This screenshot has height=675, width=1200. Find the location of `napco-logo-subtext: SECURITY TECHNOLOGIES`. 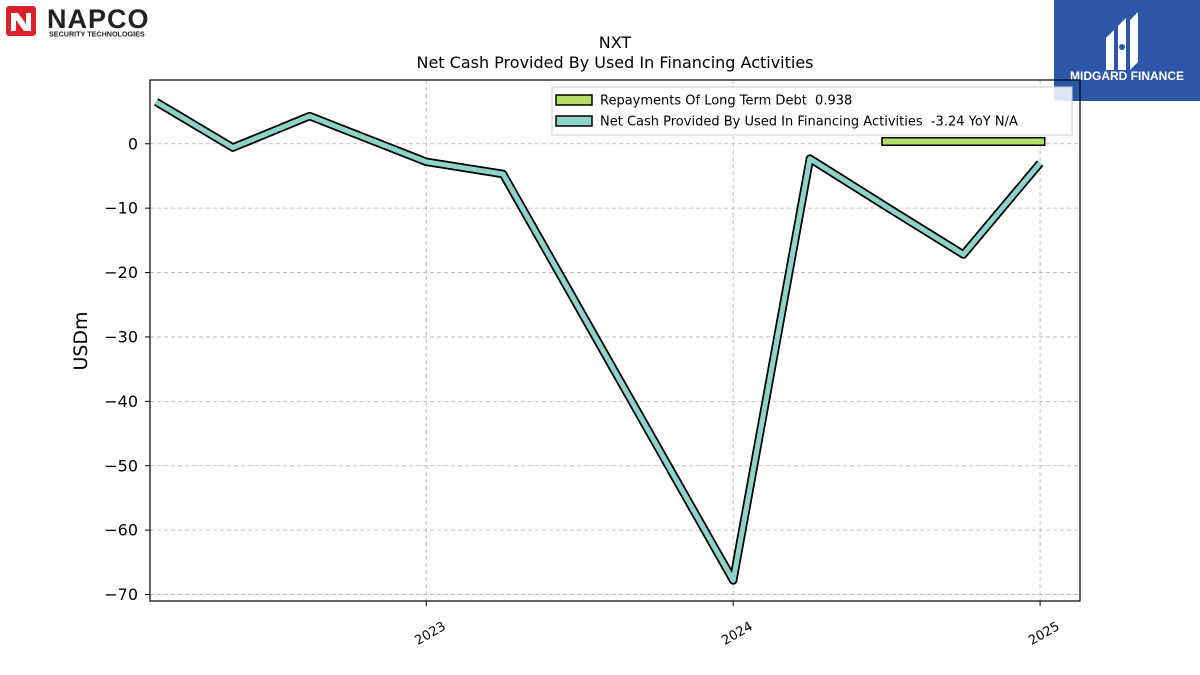

napco-logo-subtext: SECURITY TECHNOLOGIES is located at coordinates (97, 34).